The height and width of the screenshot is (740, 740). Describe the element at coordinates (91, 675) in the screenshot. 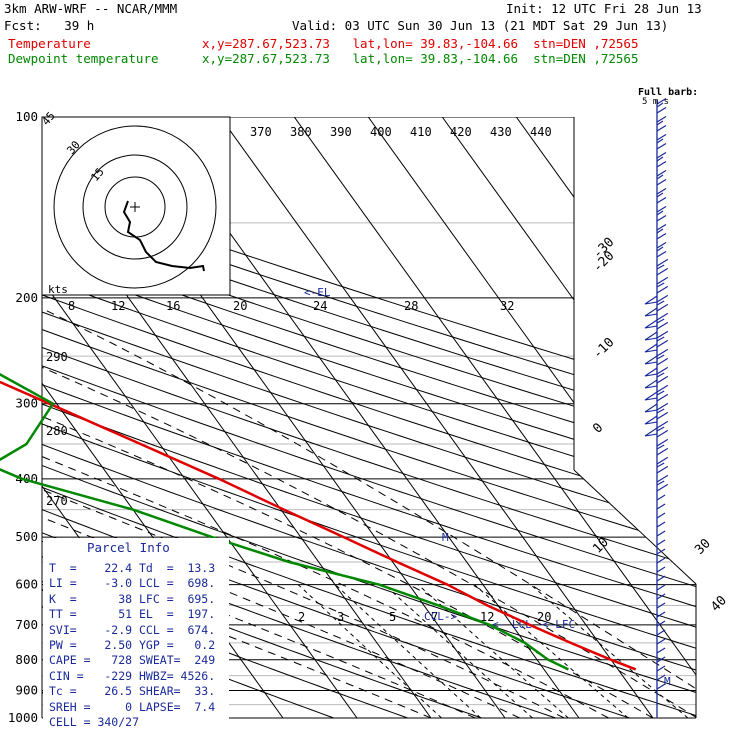

I see `parcel-row-left: CIN = -229` at that location.